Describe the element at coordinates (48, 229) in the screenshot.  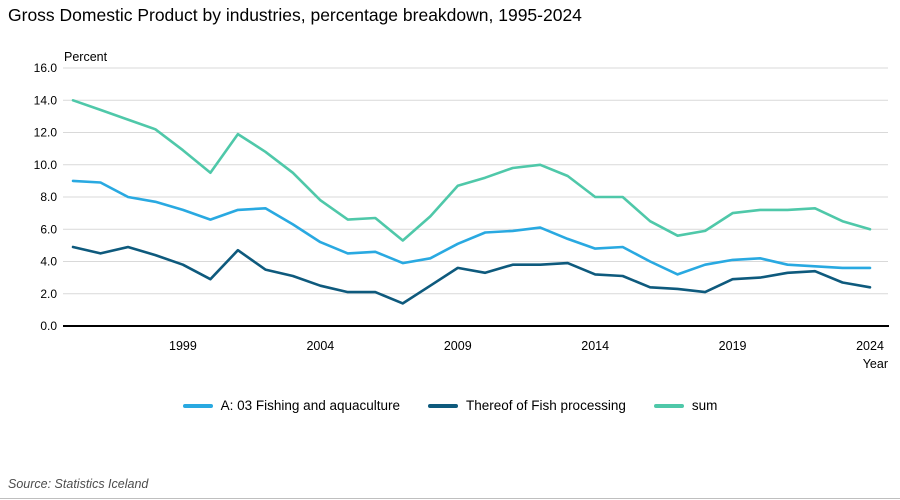
I see `y-tick-label: 6.0` at that location.